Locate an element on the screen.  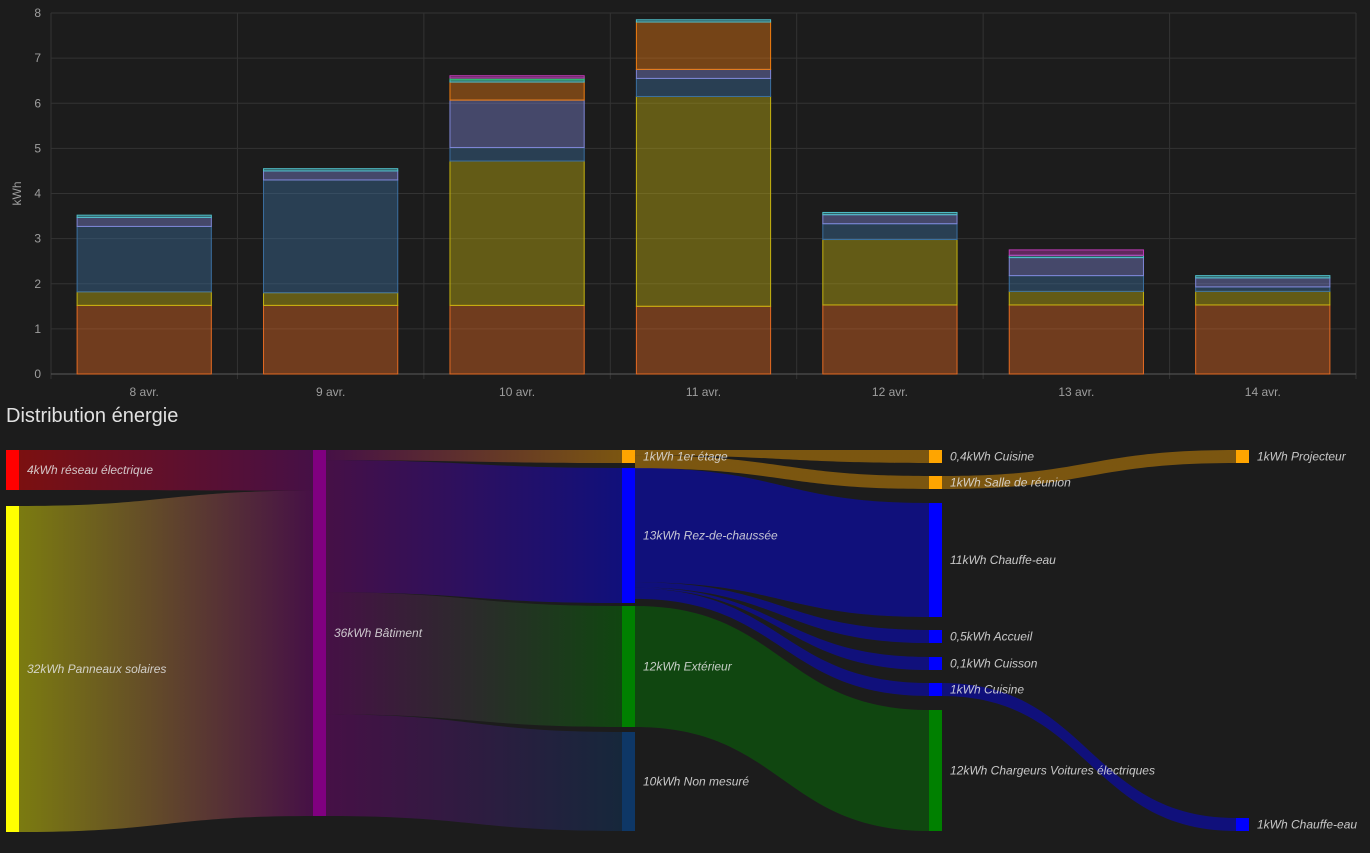
x-tick-label: 12 avr. is located at coordinates (890, 392).